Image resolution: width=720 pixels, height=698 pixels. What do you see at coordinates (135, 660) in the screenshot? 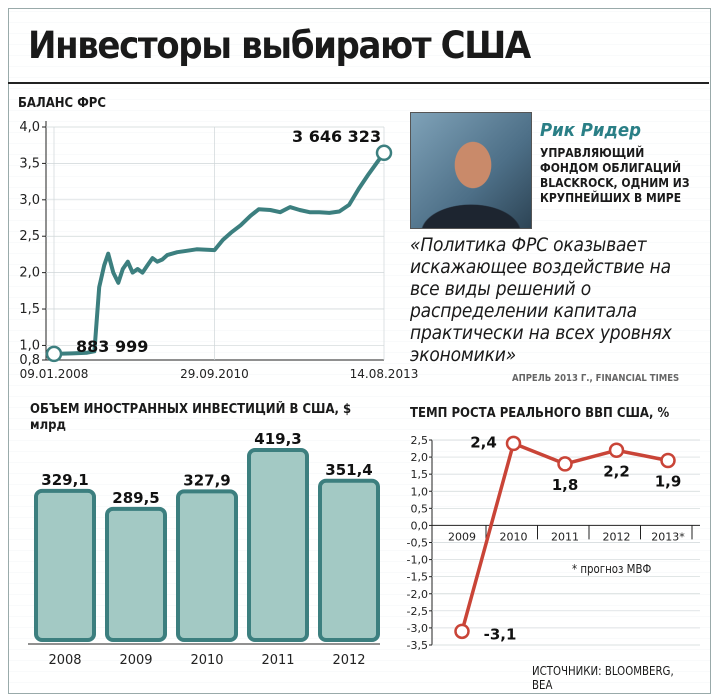
I see `investment-x-label: 2009` at bounding box center [135, 660].